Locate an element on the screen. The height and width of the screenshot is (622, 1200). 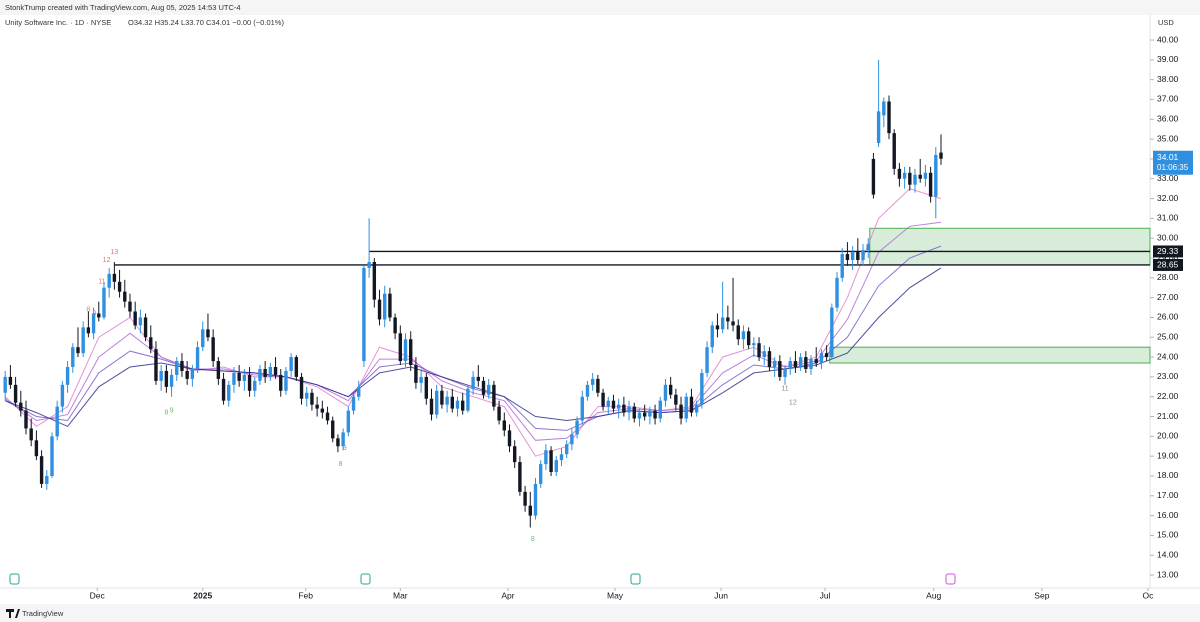
x-tick-label: May is located at coordinates (615, 595).